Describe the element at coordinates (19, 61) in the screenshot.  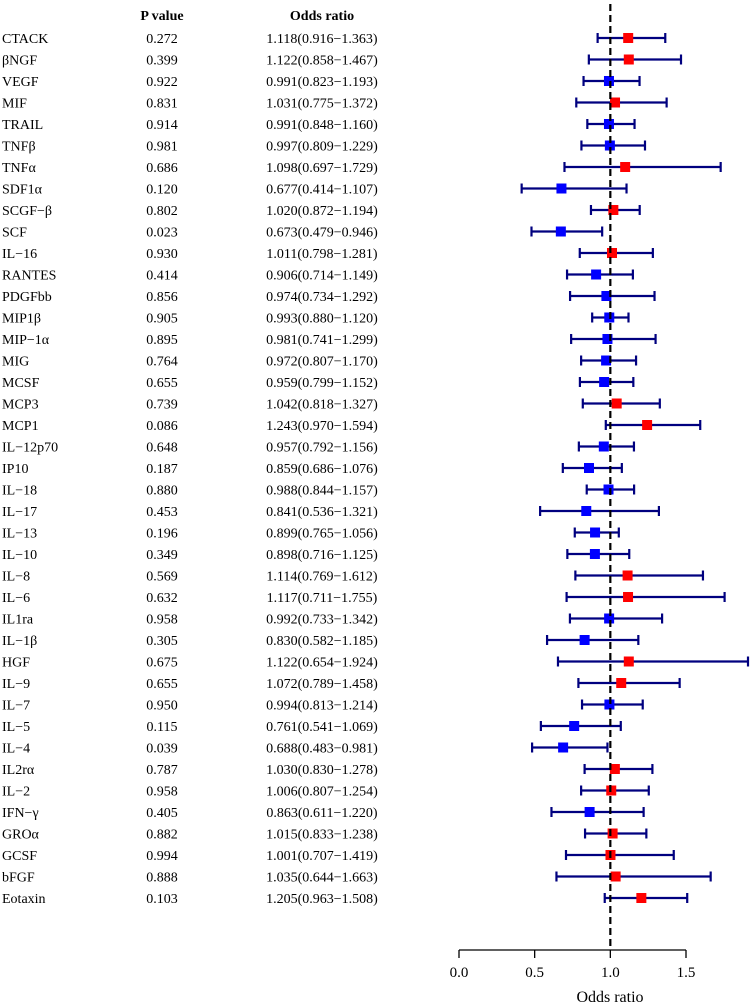
I see `row-label: βNGF` at that location.